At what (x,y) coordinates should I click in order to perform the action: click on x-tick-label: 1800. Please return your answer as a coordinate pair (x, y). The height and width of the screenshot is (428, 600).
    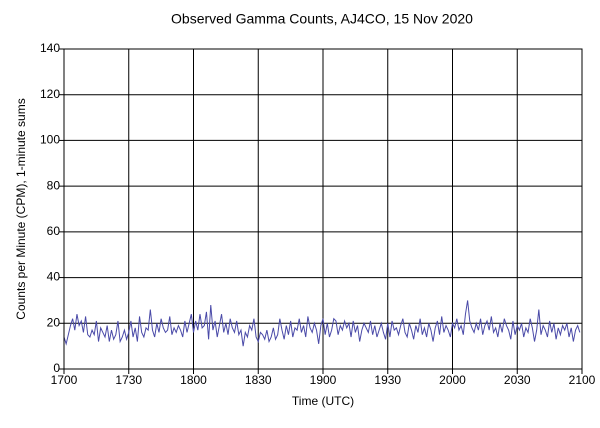
    Looking at the image, I should click on (193, 380).